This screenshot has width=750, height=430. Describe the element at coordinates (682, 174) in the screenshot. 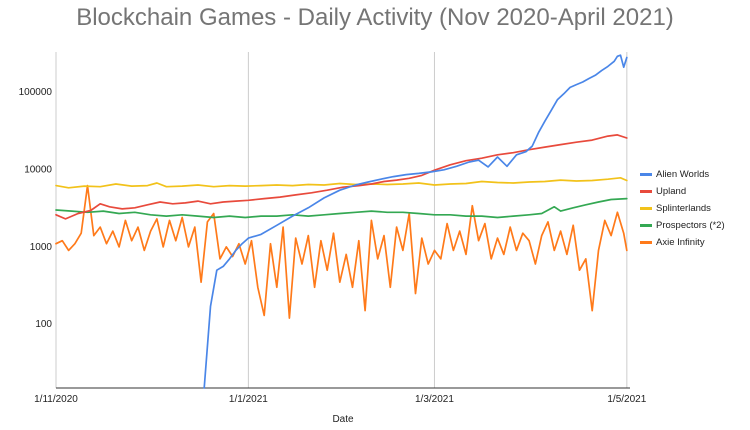

I see `legend-label: Alien Worlds` at that location.